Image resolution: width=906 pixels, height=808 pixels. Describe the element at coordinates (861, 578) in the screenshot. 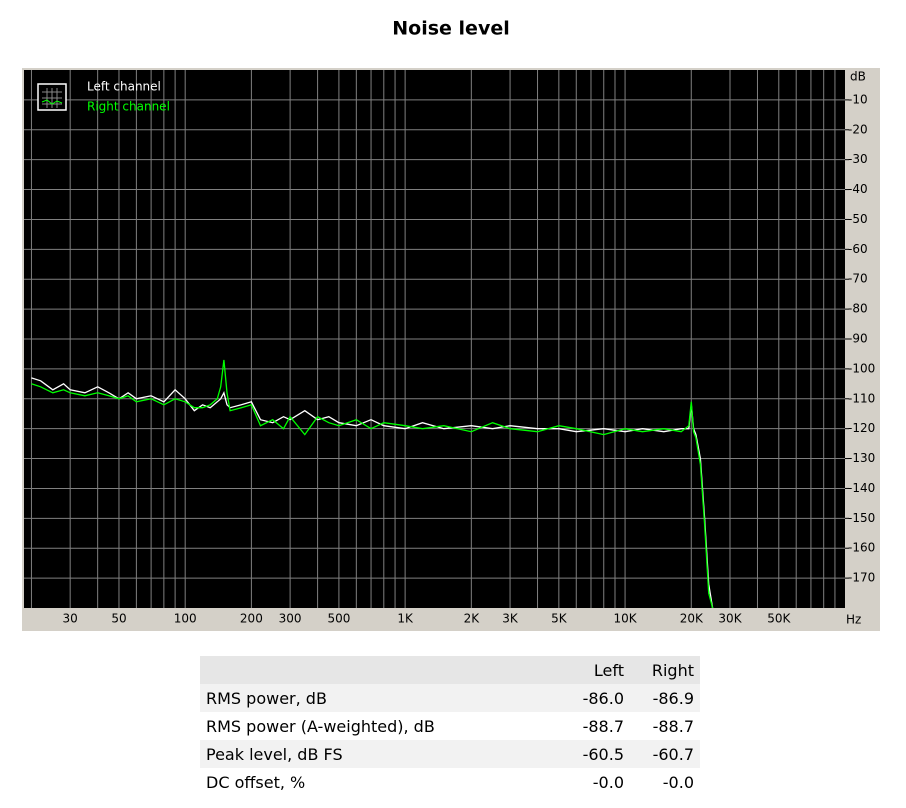

I see `y-tick-label: -170` at that location.